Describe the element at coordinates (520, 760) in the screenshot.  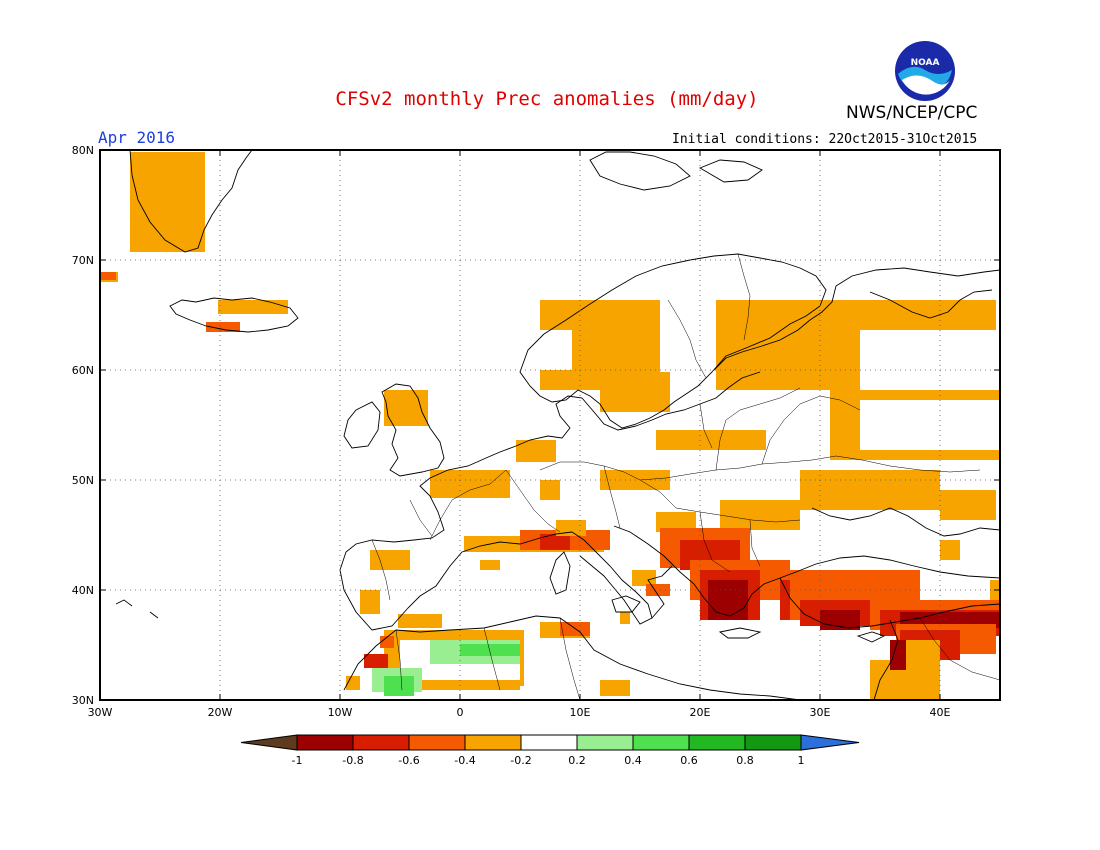
I see `colorbar-label: -0.2` at that location.